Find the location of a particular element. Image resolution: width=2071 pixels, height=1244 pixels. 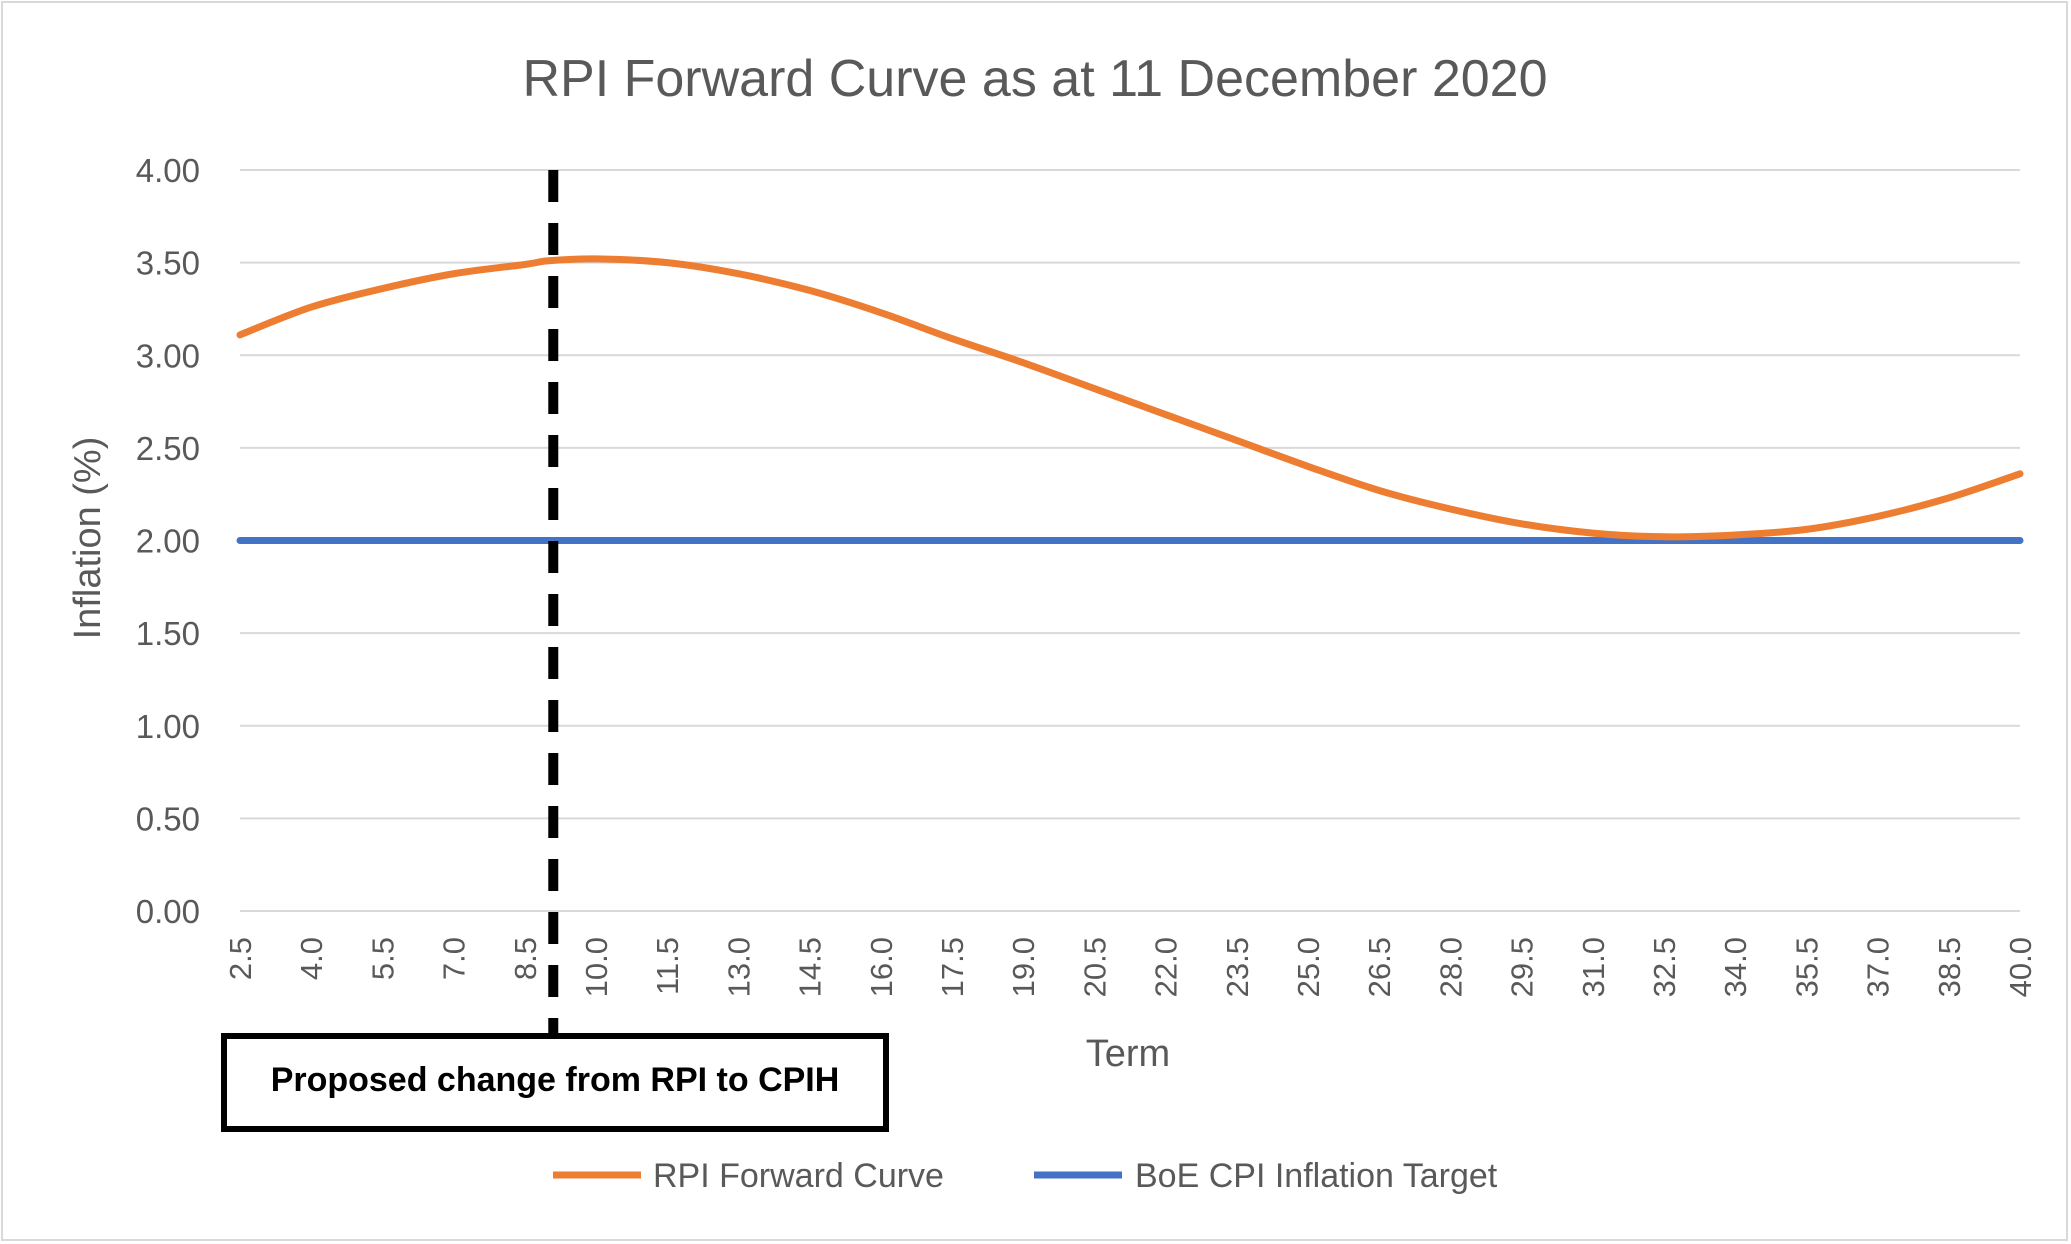

x-tick-label: 17.5 is located at coordinates (952, 967).